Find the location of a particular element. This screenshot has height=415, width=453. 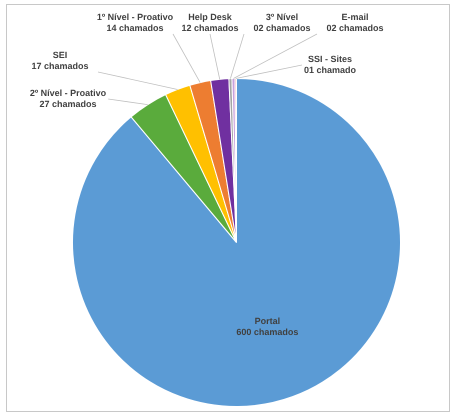

slice-label: 1º Nível - Proativo is located at coordinates (135, 17).